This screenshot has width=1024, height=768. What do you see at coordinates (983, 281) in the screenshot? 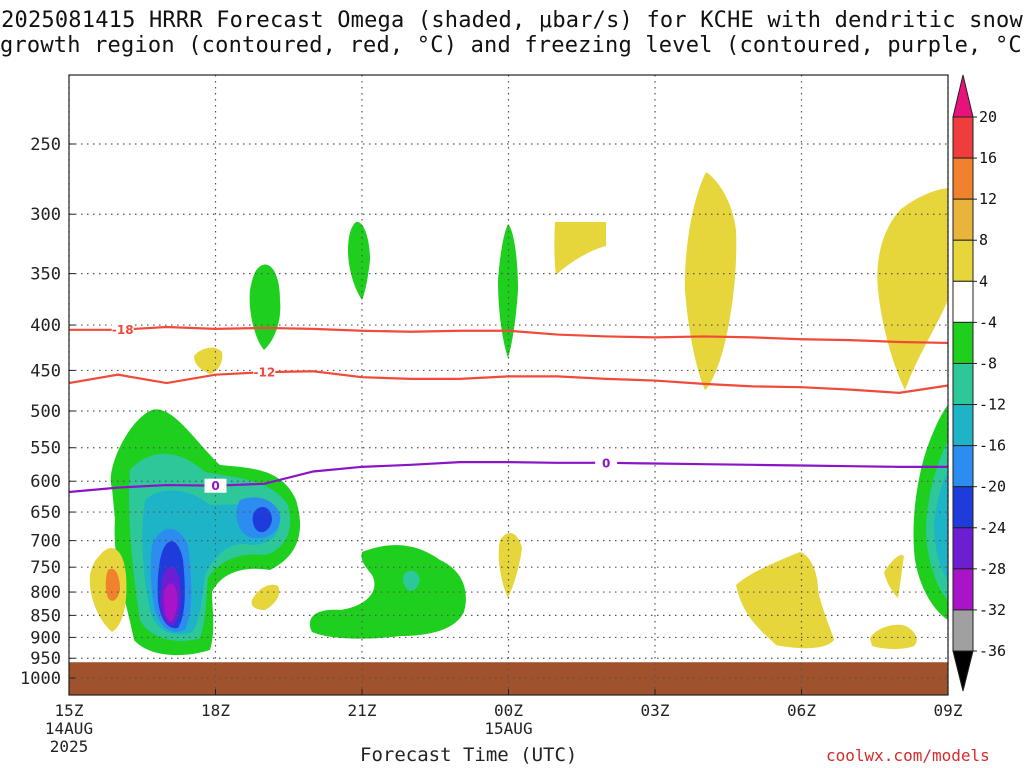
I see `colorbar-label-4: 4` at bounding box center [983, 281].